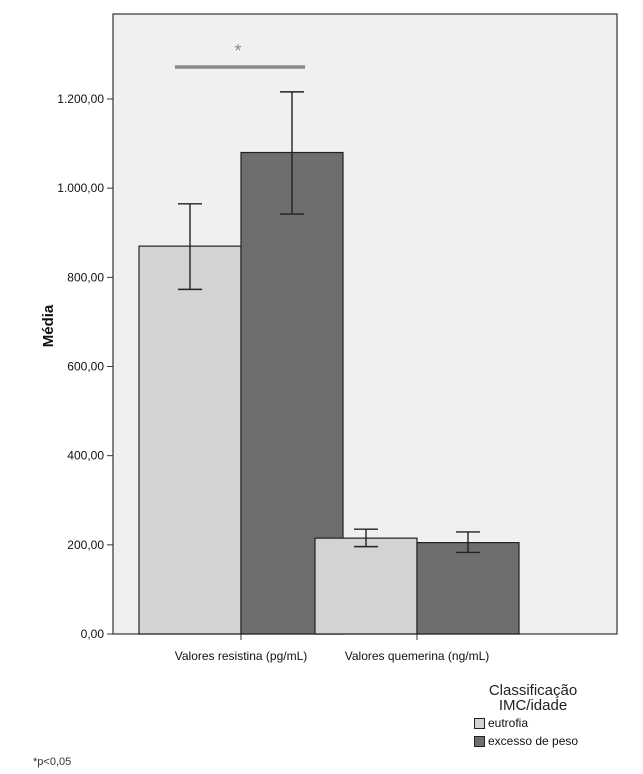  Describe the element at coordinates (85, 367) in the screenshot. I see `y-tick-label: 600,00` at that location.